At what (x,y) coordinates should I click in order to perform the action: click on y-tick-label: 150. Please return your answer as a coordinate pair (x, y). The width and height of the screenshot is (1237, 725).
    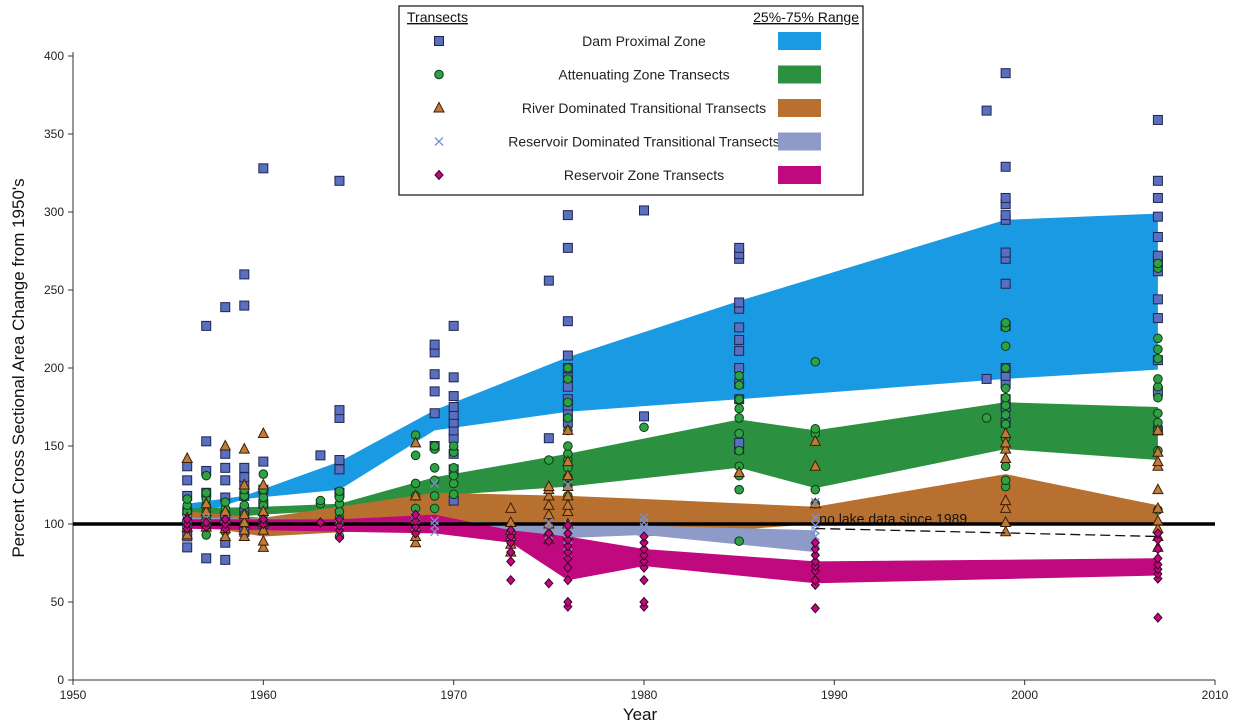
    Looking at the image, I should click on (54, 446).